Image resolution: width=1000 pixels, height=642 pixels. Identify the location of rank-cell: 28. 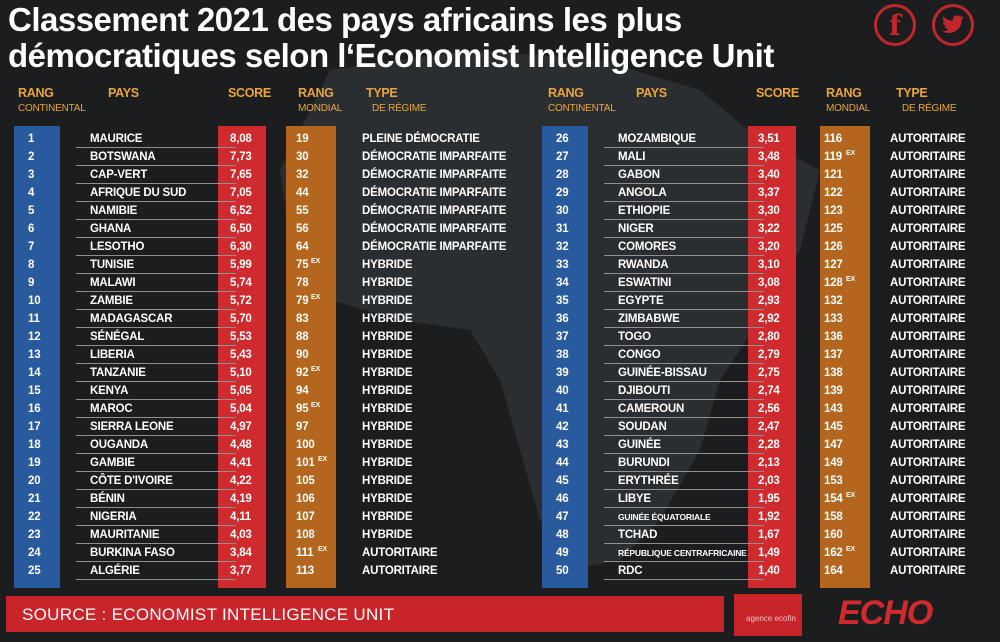
(562, 175).